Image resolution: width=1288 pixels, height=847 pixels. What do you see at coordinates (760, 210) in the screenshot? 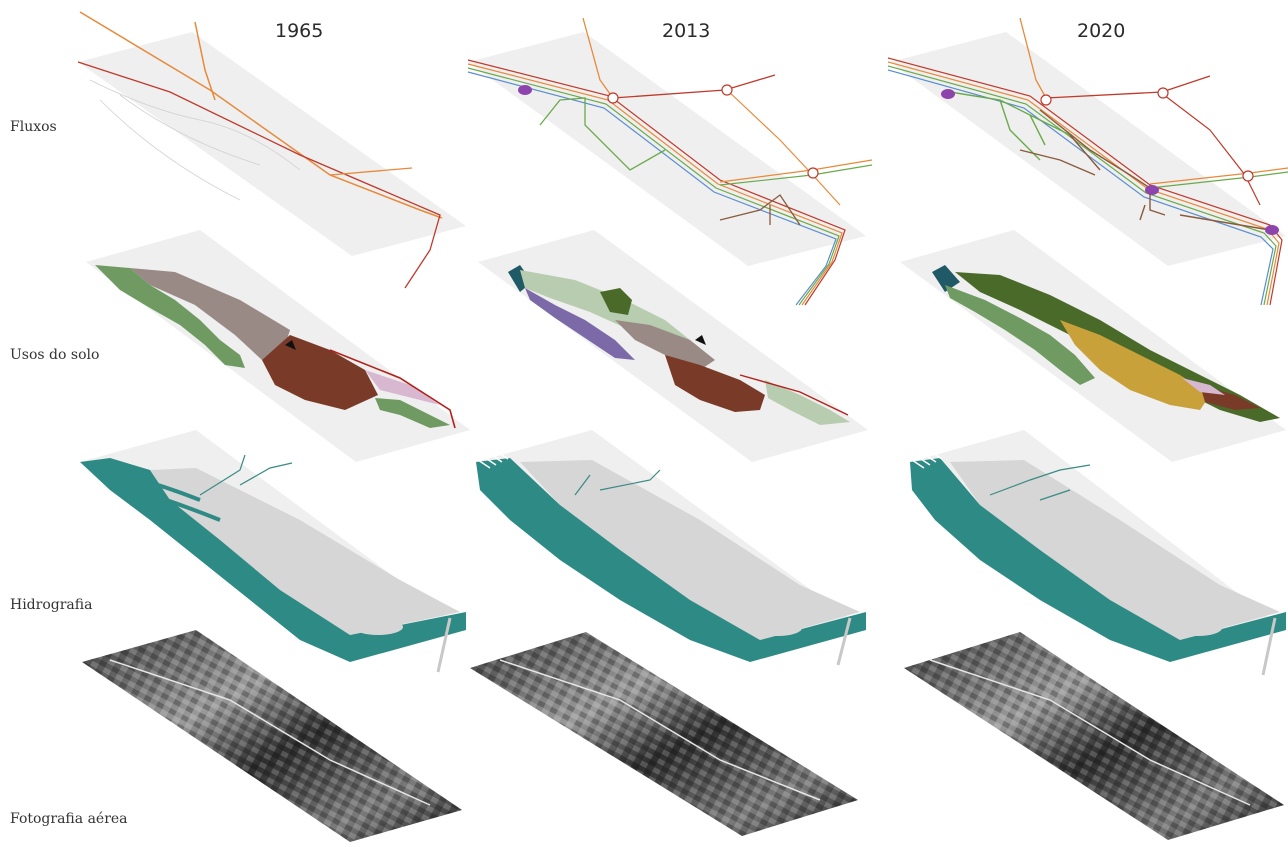
I see `brown-path-2013` at bounding box center [760, 210].